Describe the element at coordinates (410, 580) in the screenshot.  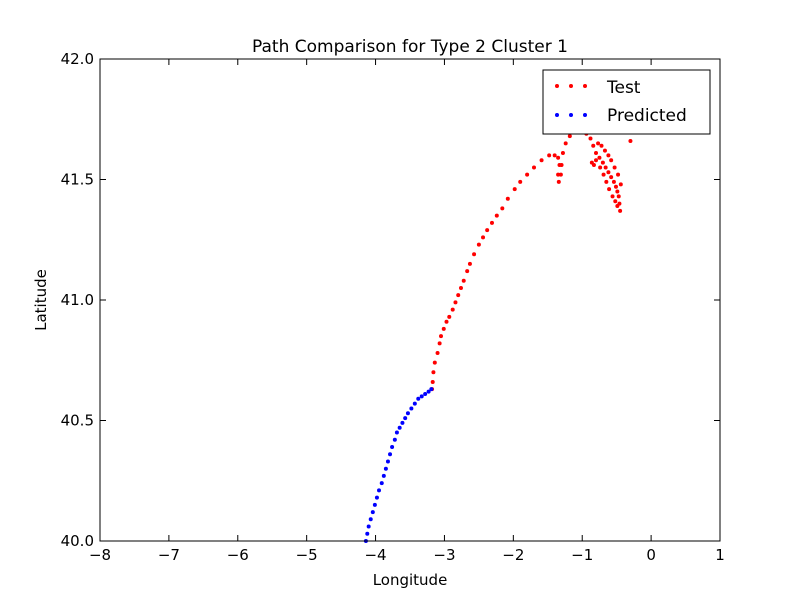
I see `x-axis-label: Longitude` at that location.